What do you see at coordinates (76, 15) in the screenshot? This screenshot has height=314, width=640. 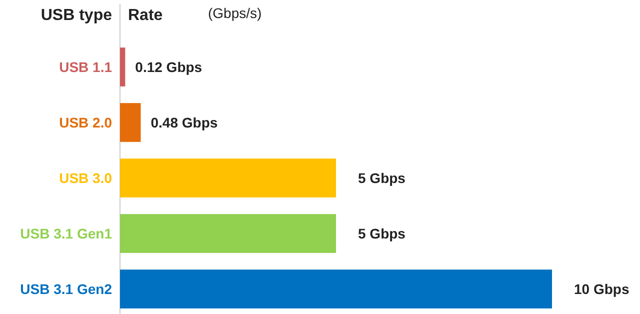 I see `y-axis-title: USB type` at bounding box center [76, 15].